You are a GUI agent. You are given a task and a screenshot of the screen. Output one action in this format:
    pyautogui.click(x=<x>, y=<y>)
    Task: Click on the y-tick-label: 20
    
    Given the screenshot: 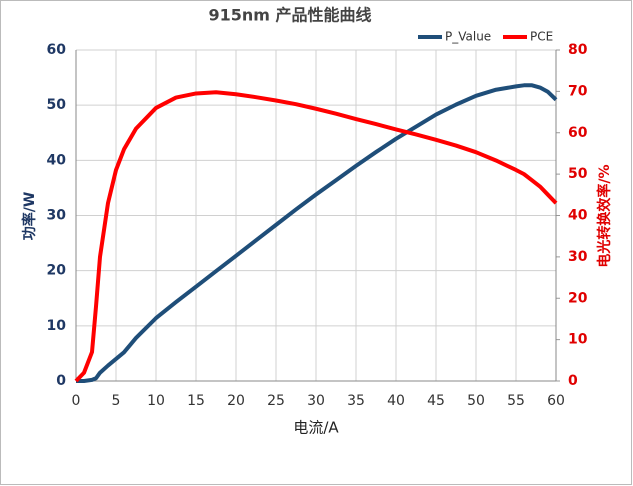 What is the action you would take?
    pyautogui.click(x=57, y=271)
    